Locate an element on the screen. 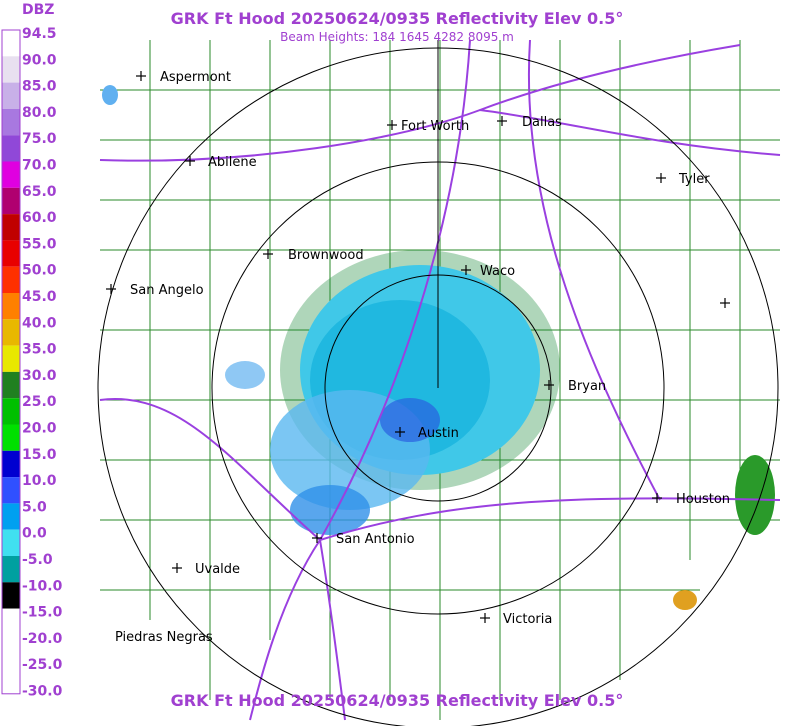  legend-label: 60.0 is located at coordinates (39, 218).